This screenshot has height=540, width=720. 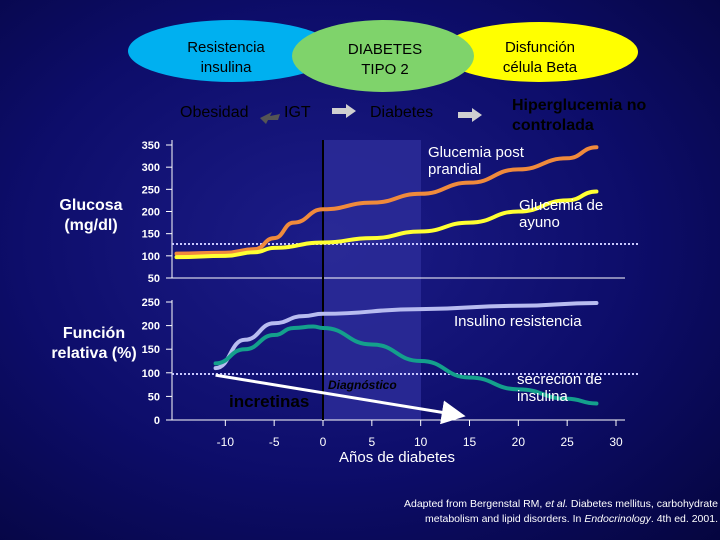 What do you see at coordinates (579, 115) in the screenshot?
I see `stage-hiperglucemia: Hiperglucemia no controlada` at bounding box center [579, 115].